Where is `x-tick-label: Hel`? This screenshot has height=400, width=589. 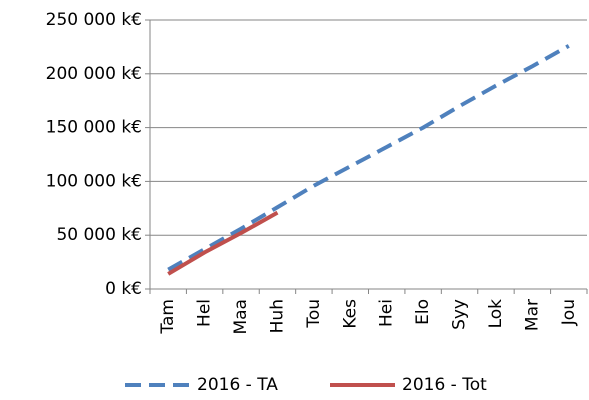
x-tick-label: Hel is located at coordinates (205, 313).